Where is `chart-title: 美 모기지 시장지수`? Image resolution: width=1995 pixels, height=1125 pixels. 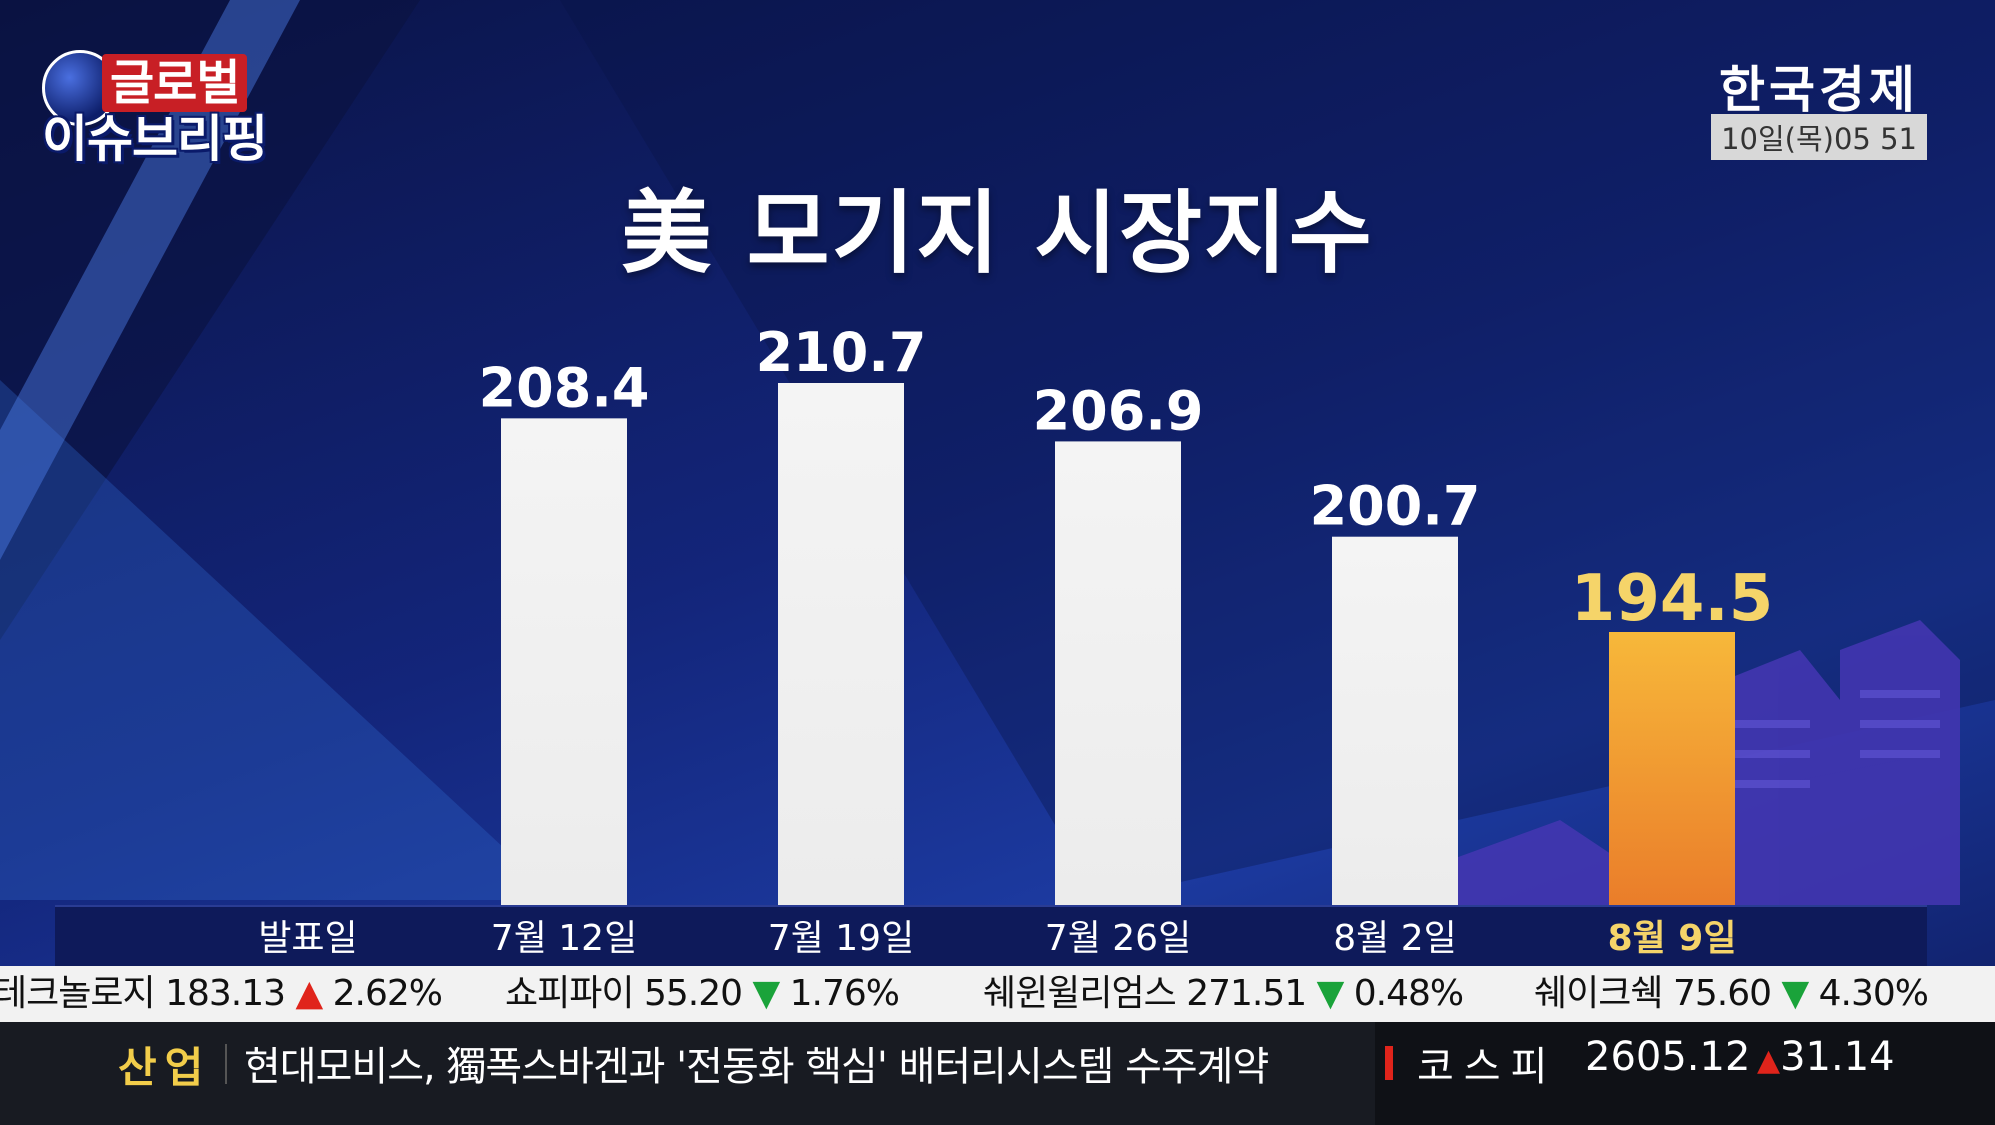
chart-title: 美 모기지 시장지수 is located at coordinates (997, 233).